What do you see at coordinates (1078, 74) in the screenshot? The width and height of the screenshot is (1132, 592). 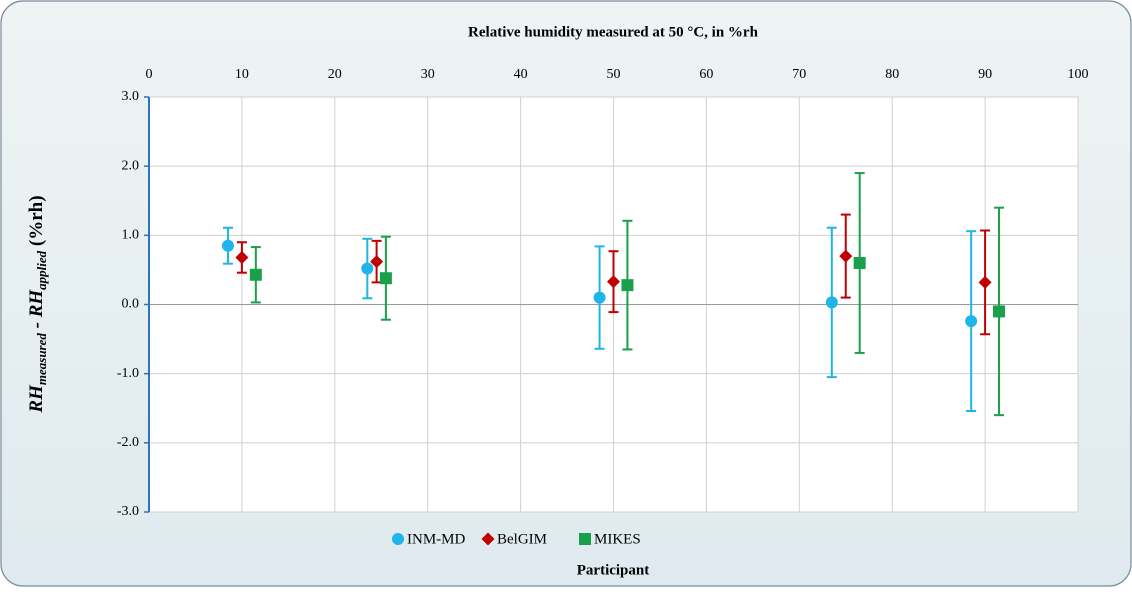 I see `x-tick-label: 100` at bounding box center [1078, 74].